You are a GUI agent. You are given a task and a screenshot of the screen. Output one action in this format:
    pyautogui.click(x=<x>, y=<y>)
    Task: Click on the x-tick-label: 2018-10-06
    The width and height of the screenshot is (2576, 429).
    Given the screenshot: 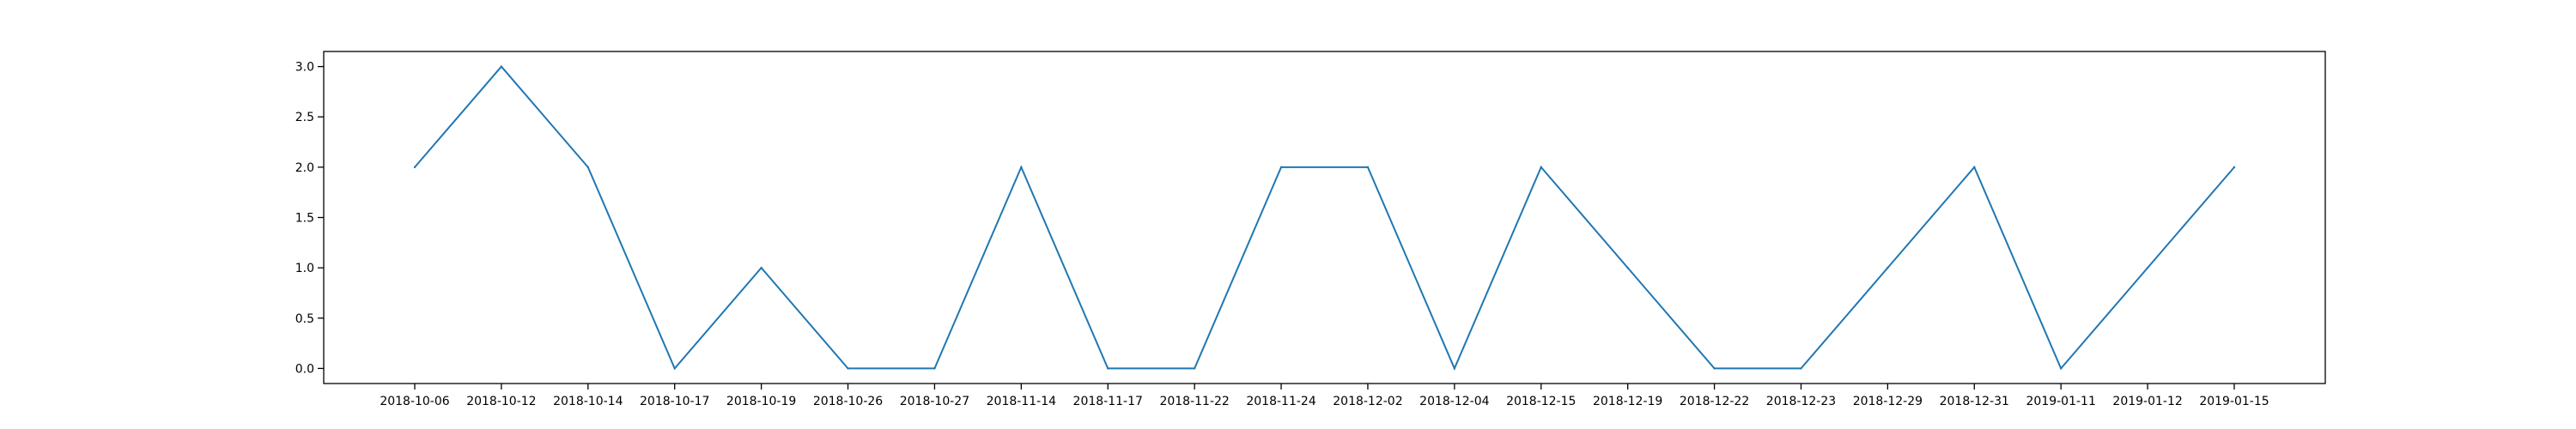 What is the action you would take?
    pyautogui.click(x=414, y=401)
    